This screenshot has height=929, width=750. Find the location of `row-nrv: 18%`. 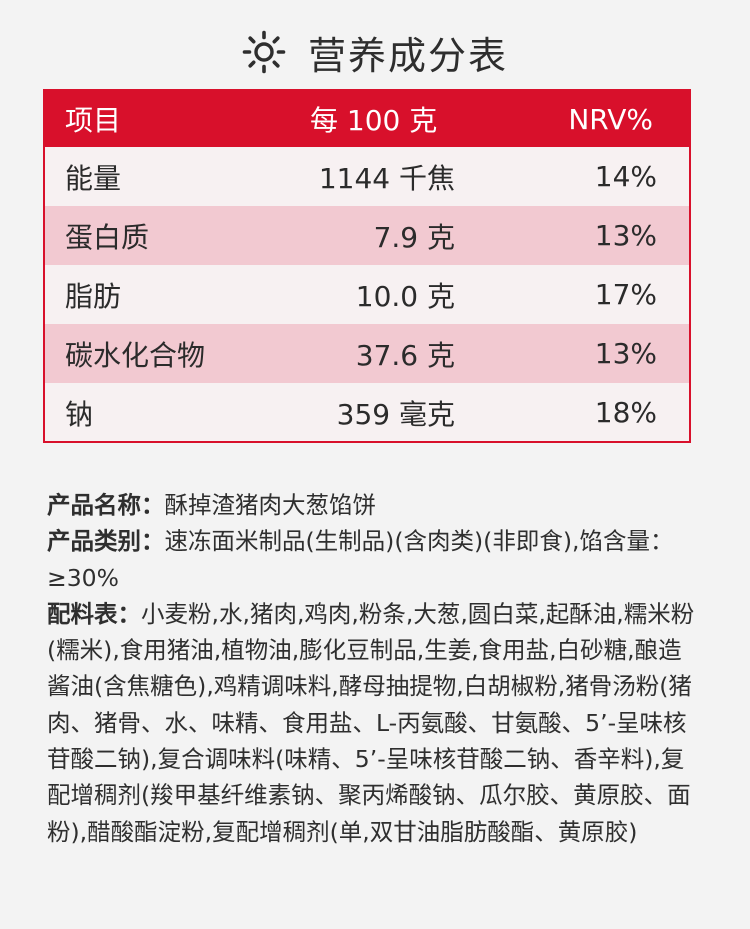

row-nrv: 18% is located at coordinates (625, 412).